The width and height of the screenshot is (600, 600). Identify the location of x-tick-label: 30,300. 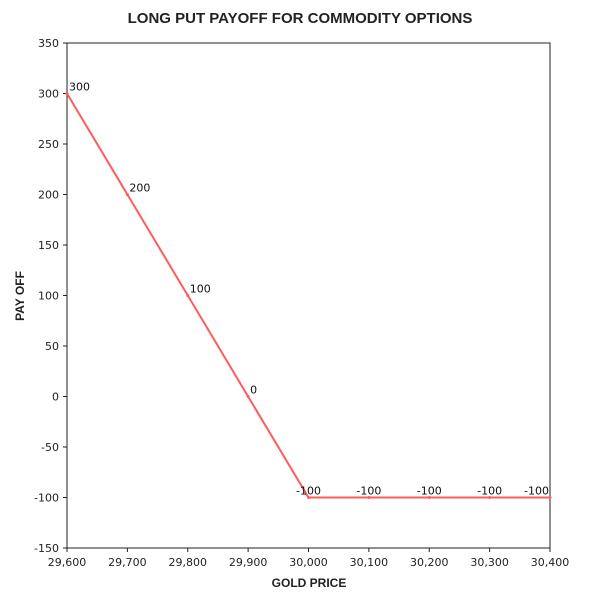
(489, 562).